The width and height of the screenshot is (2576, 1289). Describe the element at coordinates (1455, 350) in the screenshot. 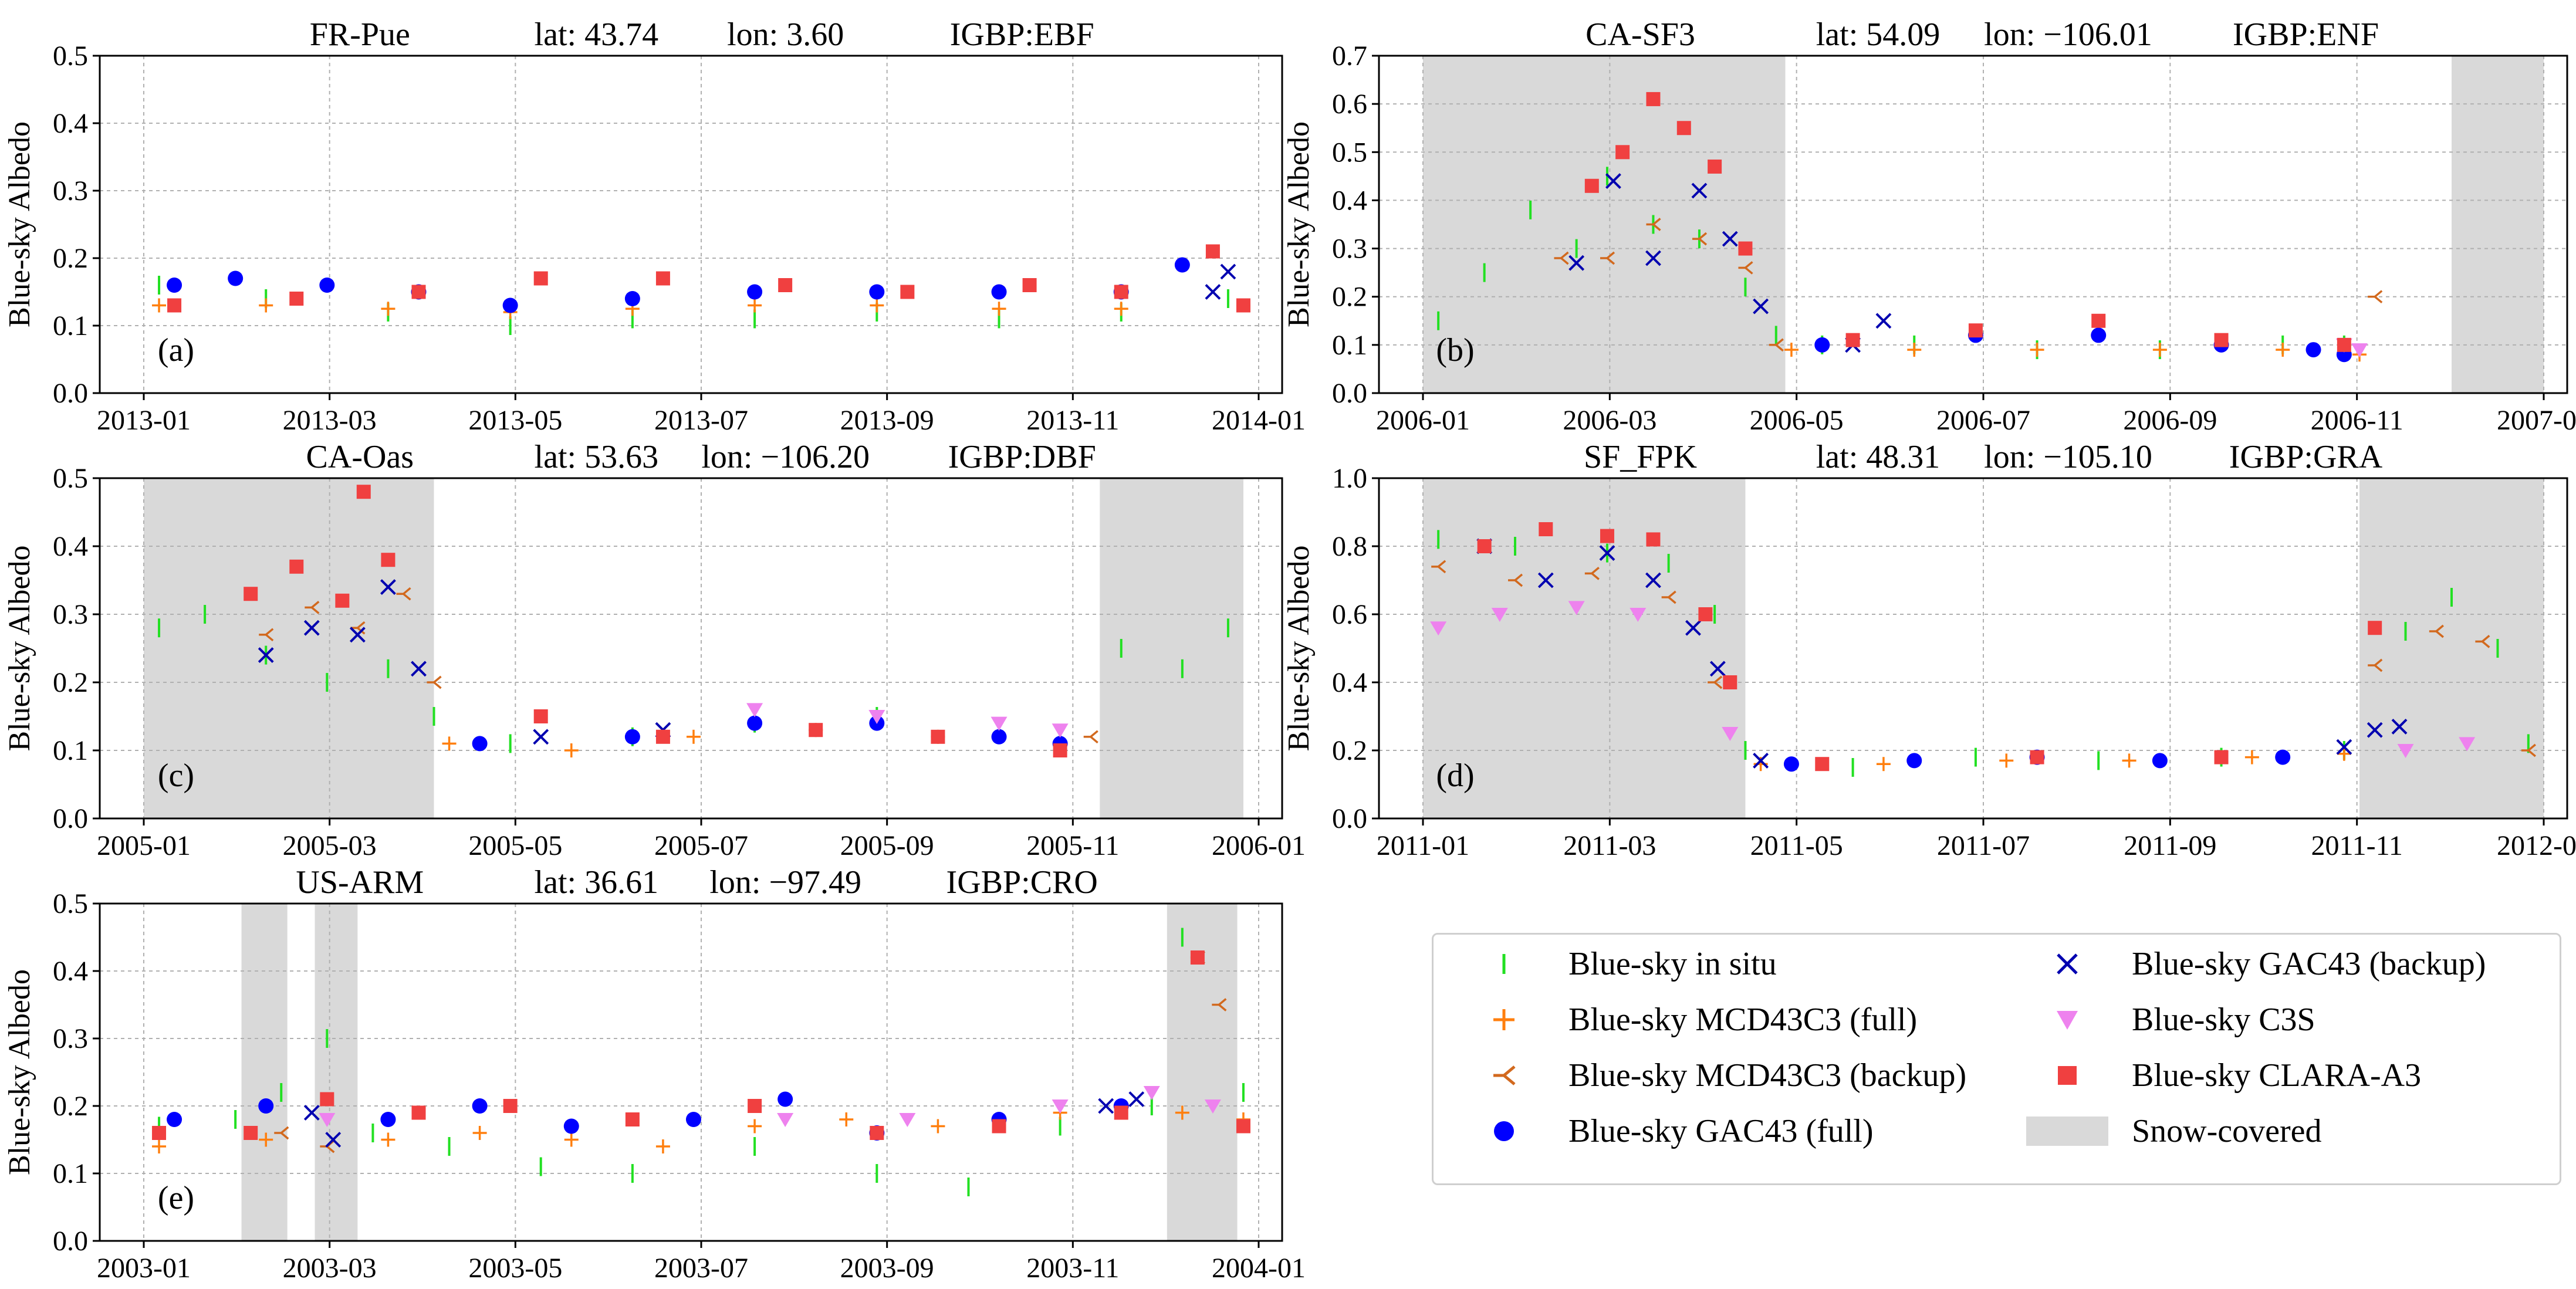

I see `panel-label: (b)` at that location.